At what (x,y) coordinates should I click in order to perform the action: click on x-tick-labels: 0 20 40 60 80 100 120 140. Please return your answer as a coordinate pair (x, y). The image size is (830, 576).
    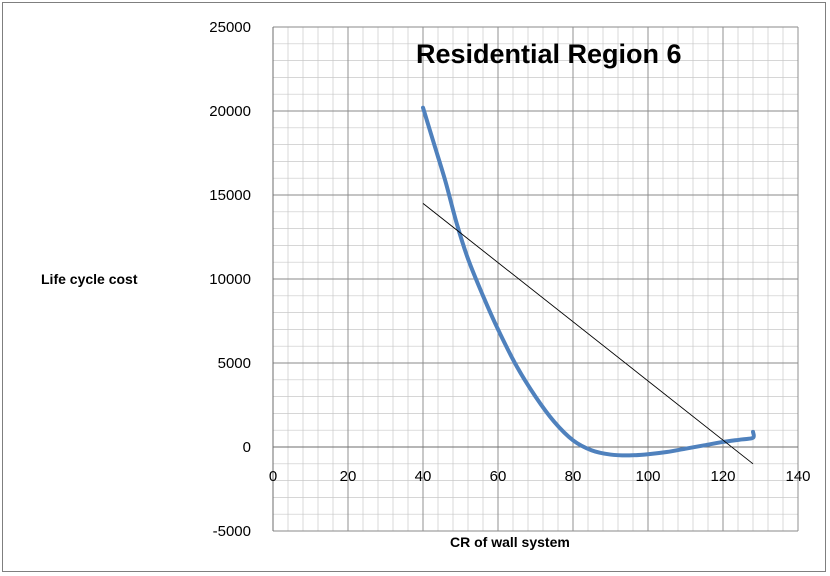
    Looking at the image, I should click on (540, 476).